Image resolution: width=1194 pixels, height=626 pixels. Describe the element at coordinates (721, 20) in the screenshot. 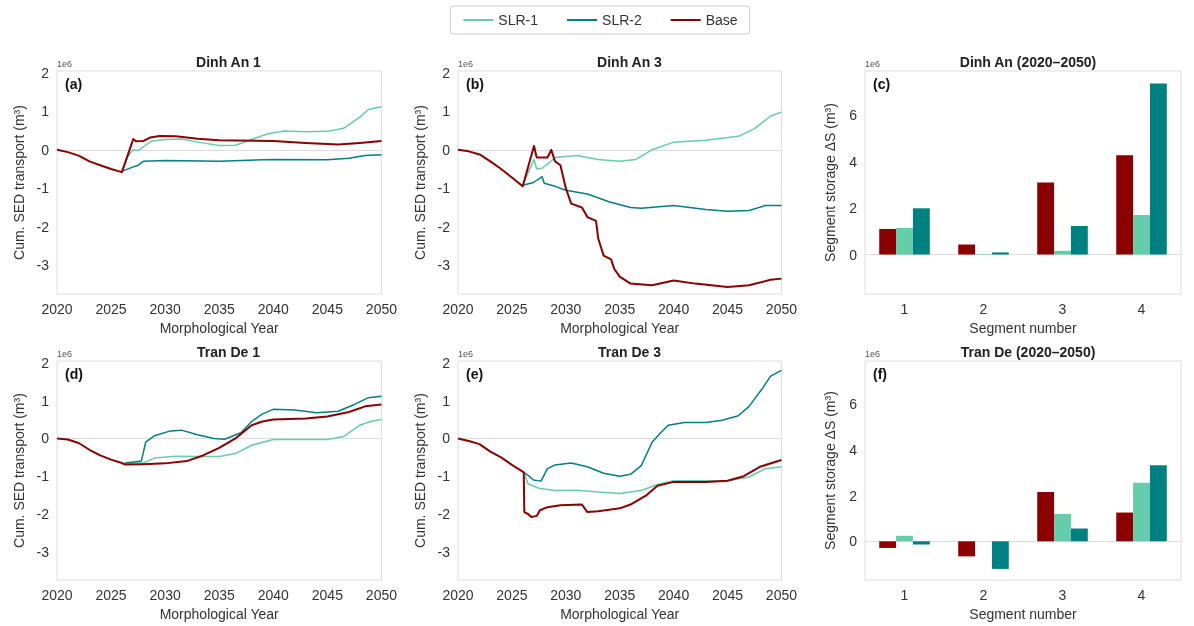

I see `legend-label: Base` at that location.